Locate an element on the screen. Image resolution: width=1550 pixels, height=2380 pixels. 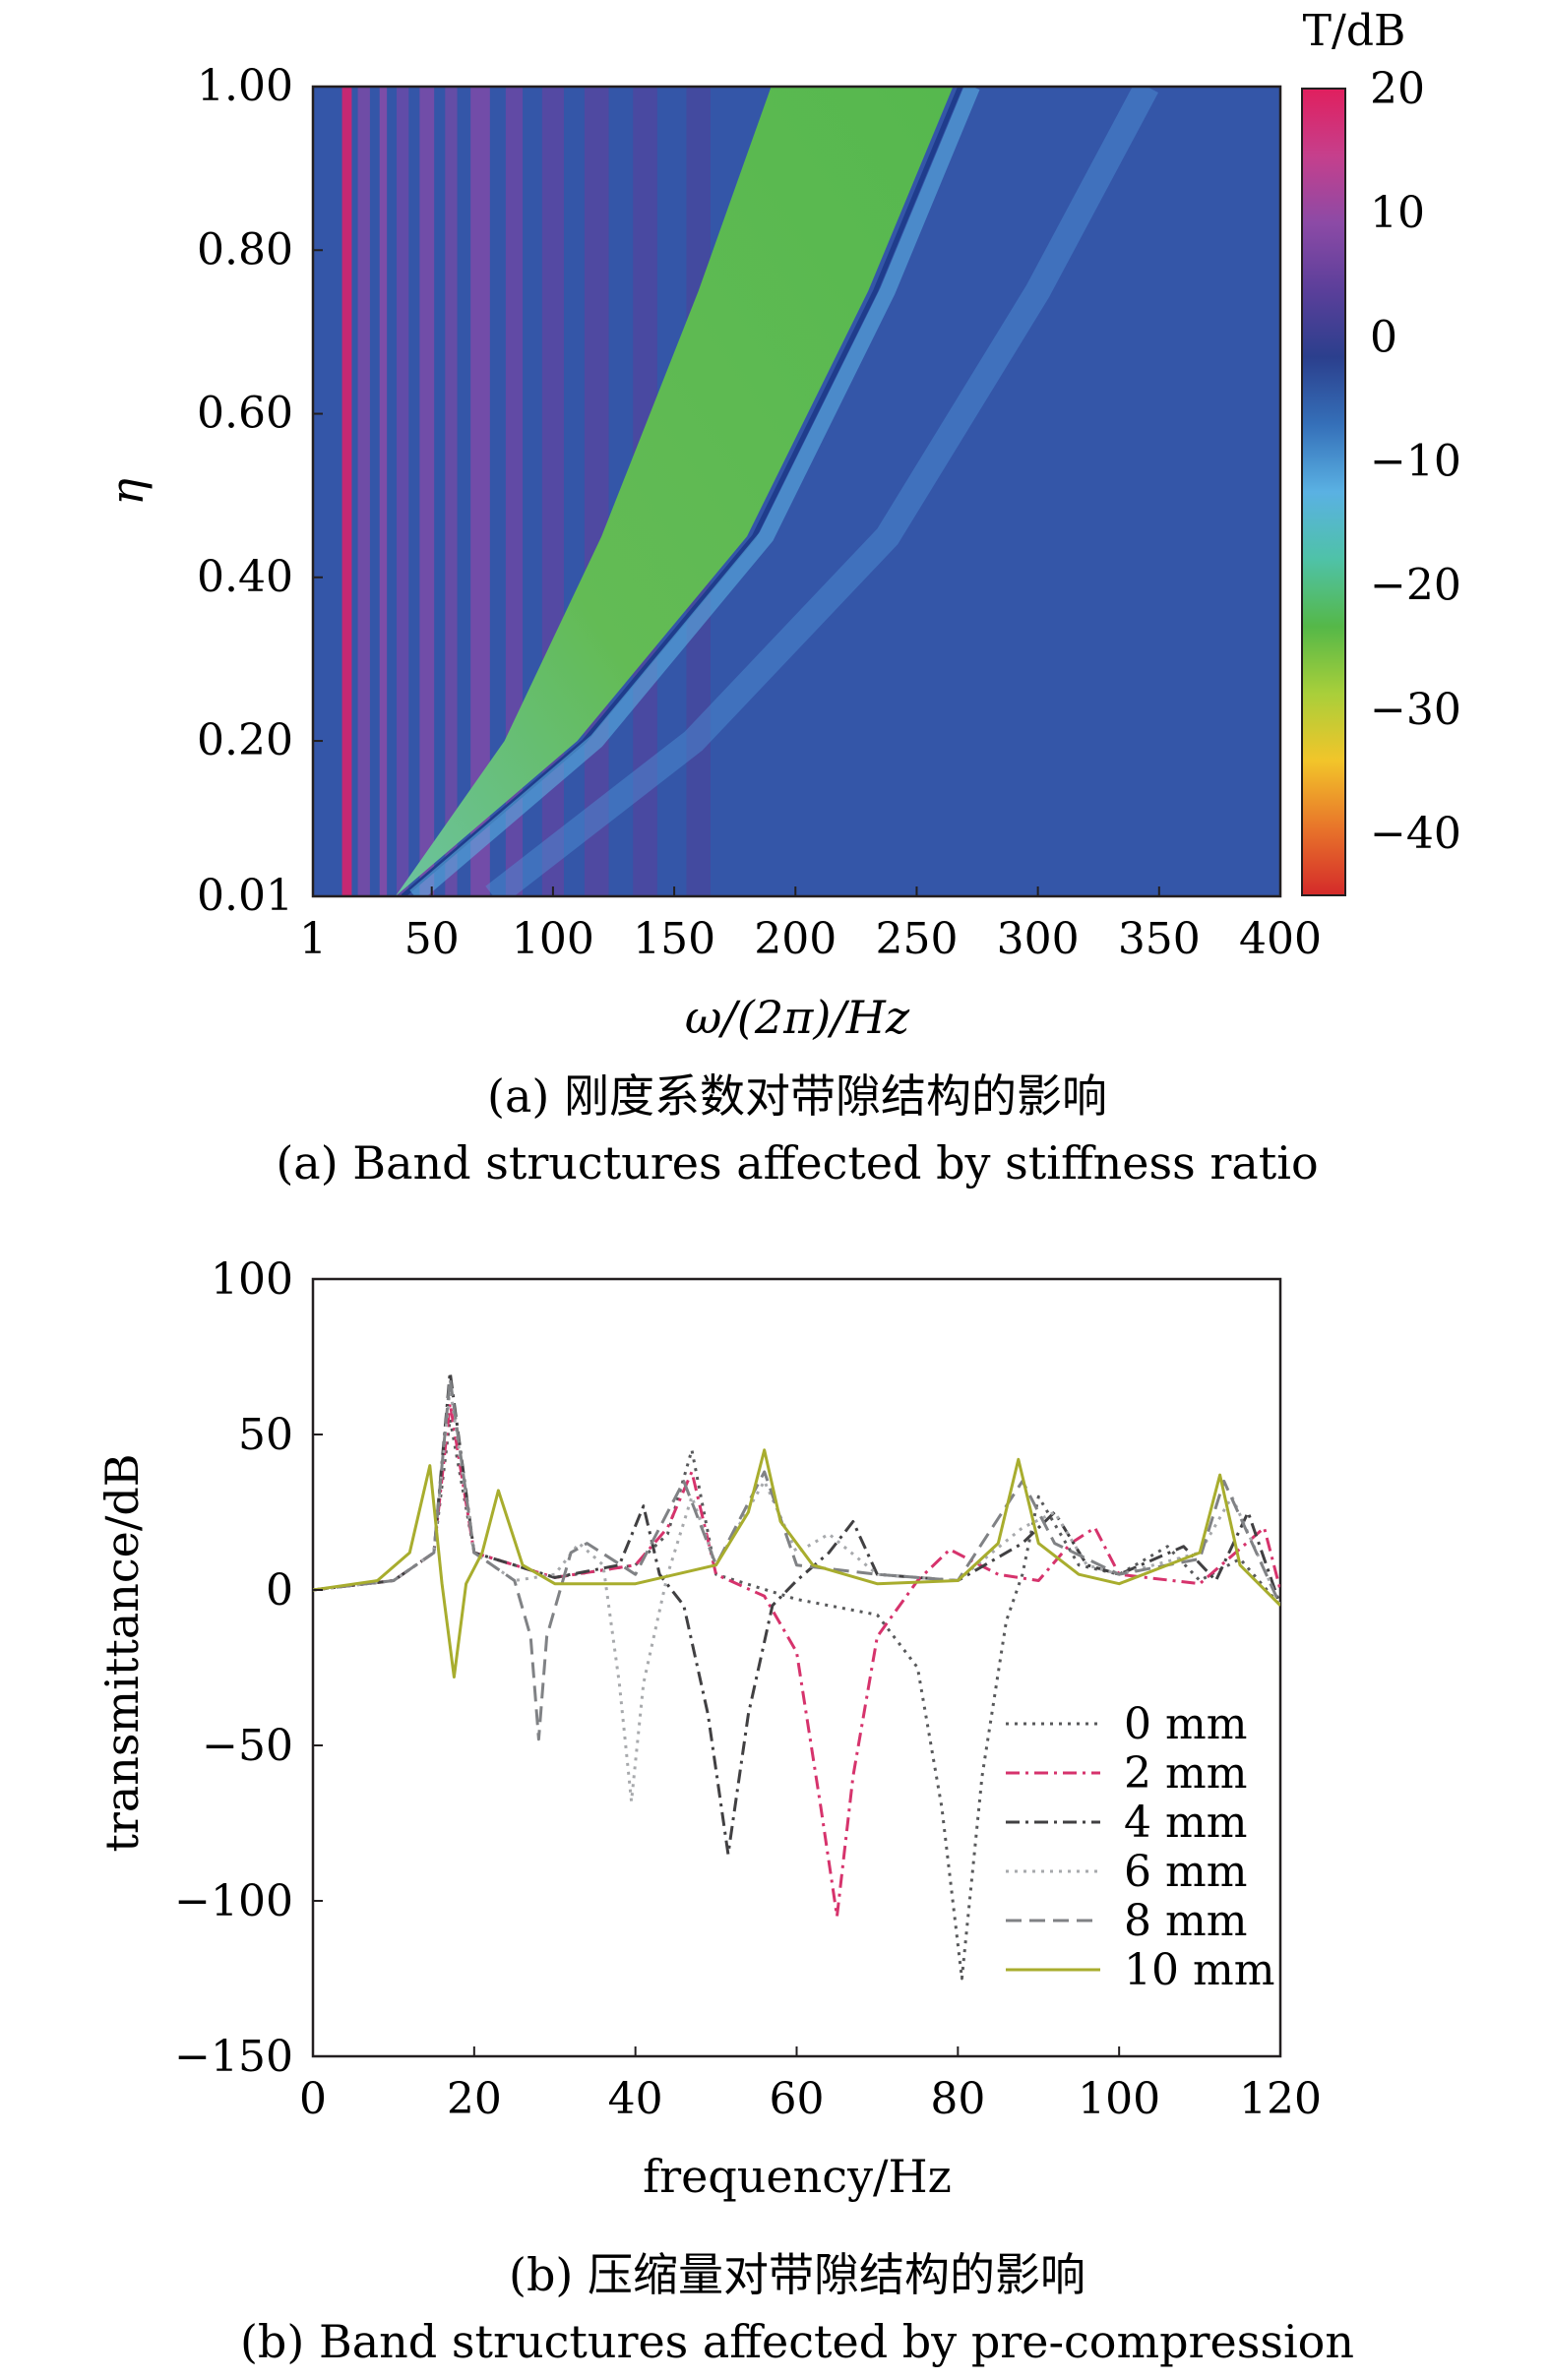
line-chart-x-tick-label: 100 is located at coordinates (1119, 2099).